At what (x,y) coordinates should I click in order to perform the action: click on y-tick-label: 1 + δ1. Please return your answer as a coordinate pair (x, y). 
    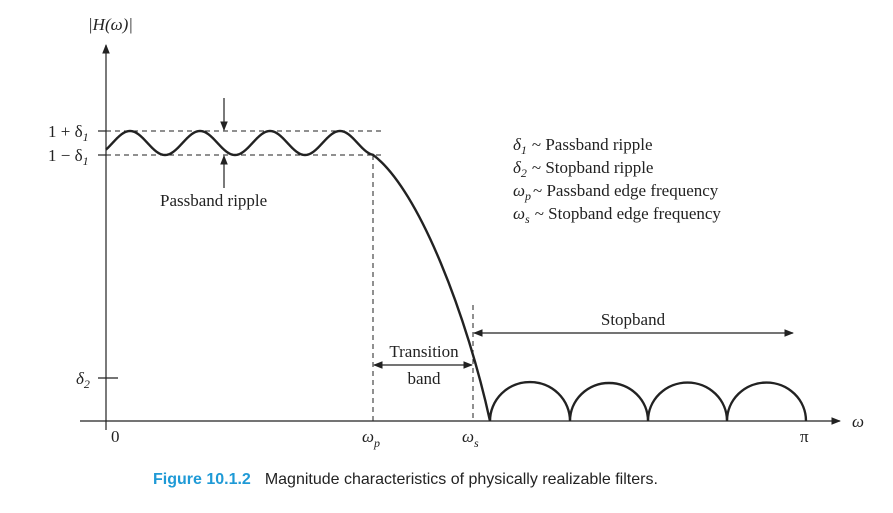
    Looking at the image, I should click on (68, 133).